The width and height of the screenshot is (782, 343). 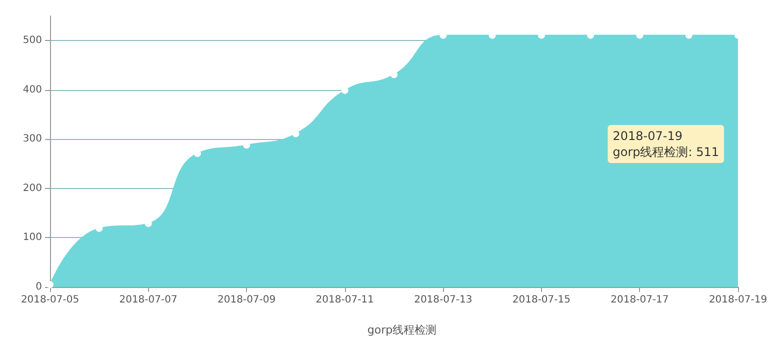 What do you see at coordinates (148, 300) in the screenshot?
I see `x-tick-label: 2018-07-07` at bounding box center [148, 300].